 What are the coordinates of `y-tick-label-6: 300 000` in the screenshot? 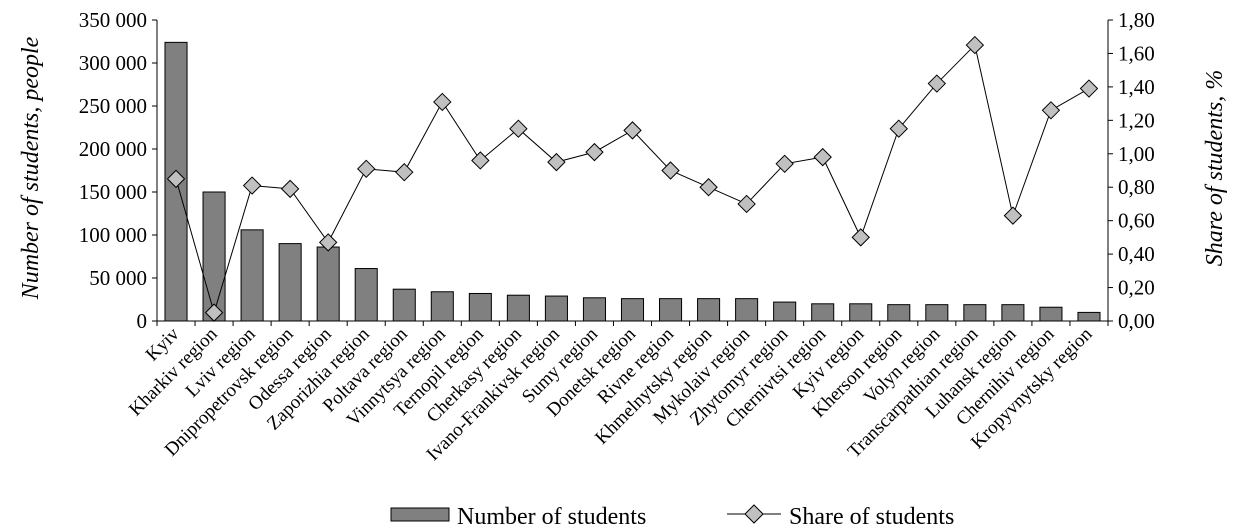 It's located at (113, 63).